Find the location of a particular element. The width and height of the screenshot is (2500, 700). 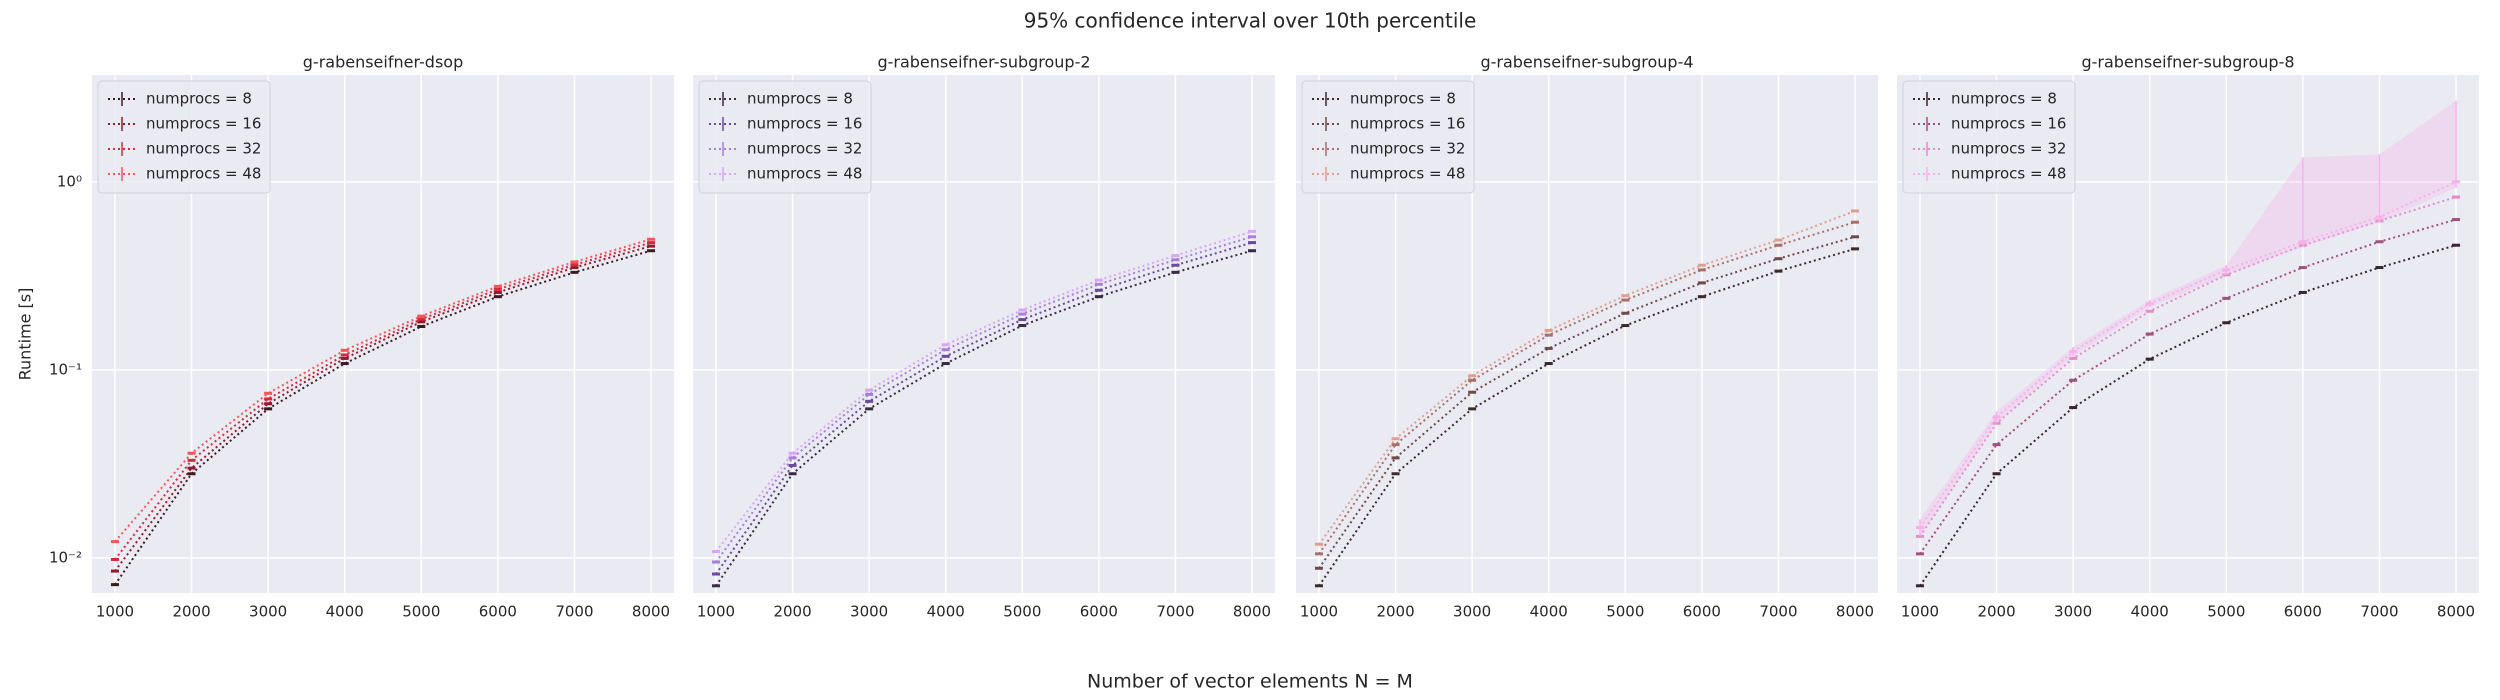

legend-box is located at coordinates (184, 137).